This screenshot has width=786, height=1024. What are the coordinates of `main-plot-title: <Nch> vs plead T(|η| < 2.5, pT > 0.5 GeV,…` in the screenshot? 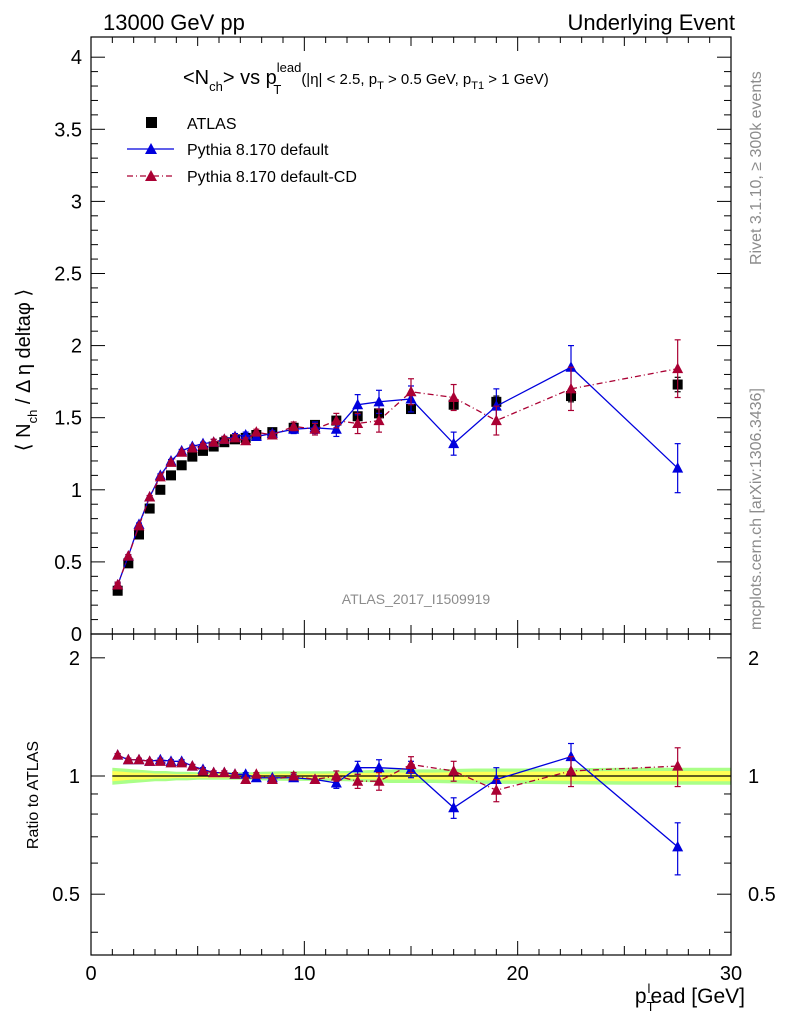 It's located at (366, 78).